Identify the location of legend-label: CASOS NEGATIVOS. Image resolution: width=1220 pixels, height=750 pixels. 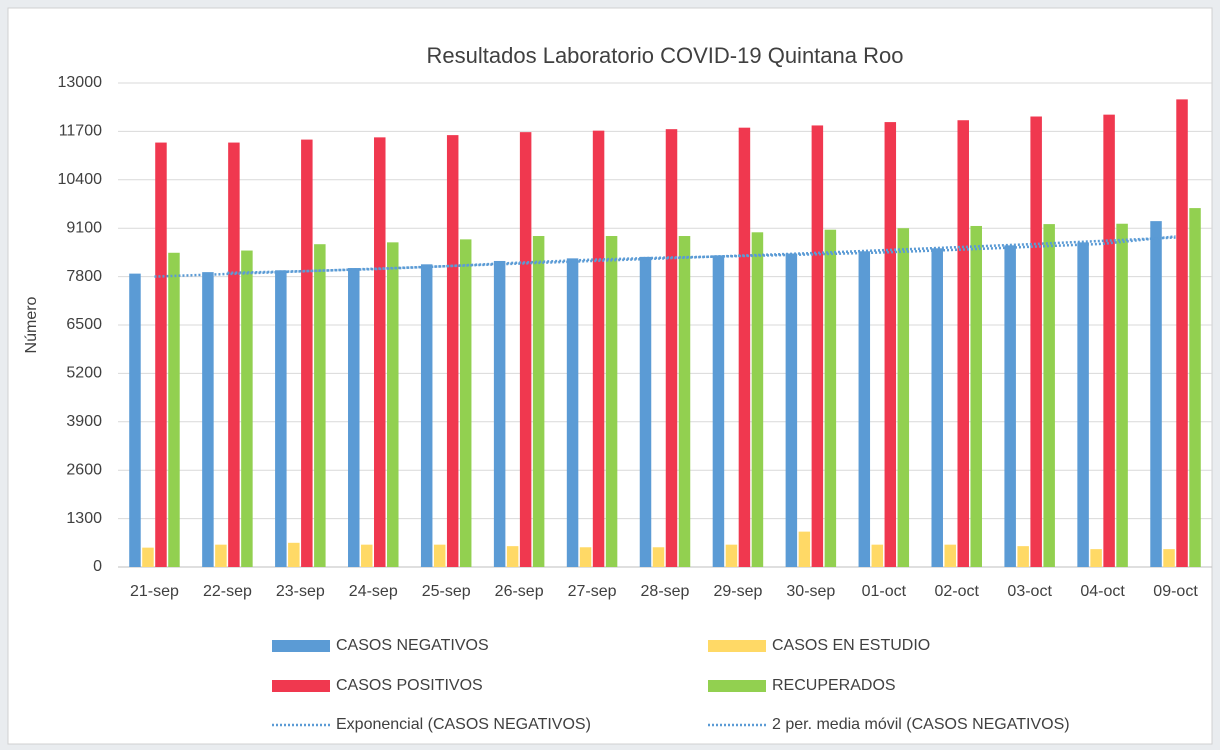
(412, 645).